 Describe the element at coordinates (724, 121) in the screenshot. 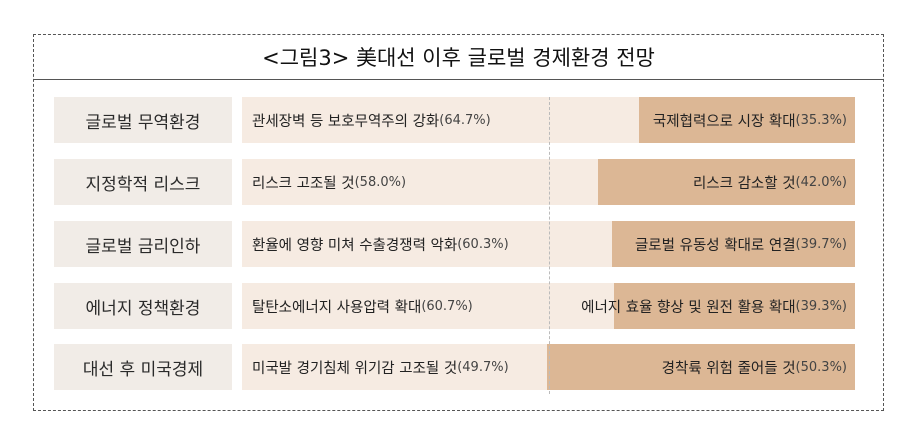

I see `right-label-text: 국제협력으로 시장 확대` at that location.